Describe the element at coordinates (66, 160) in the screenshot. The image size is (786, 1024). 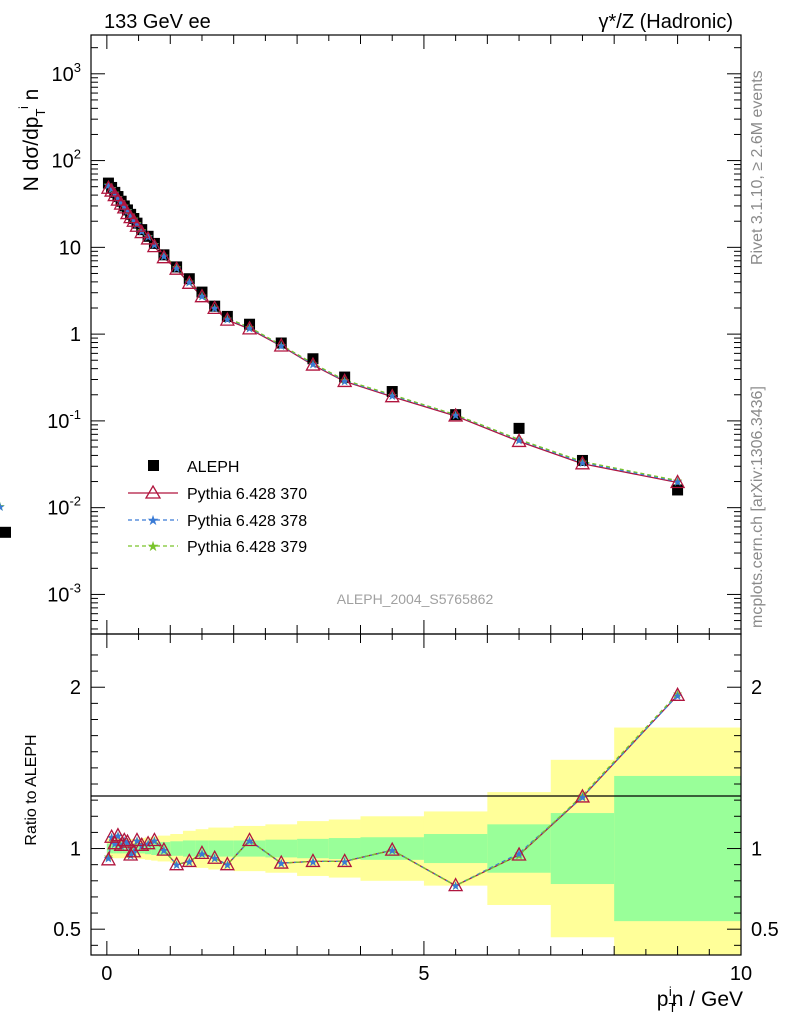
I see `y-tick-label-main: 10²` at that location.